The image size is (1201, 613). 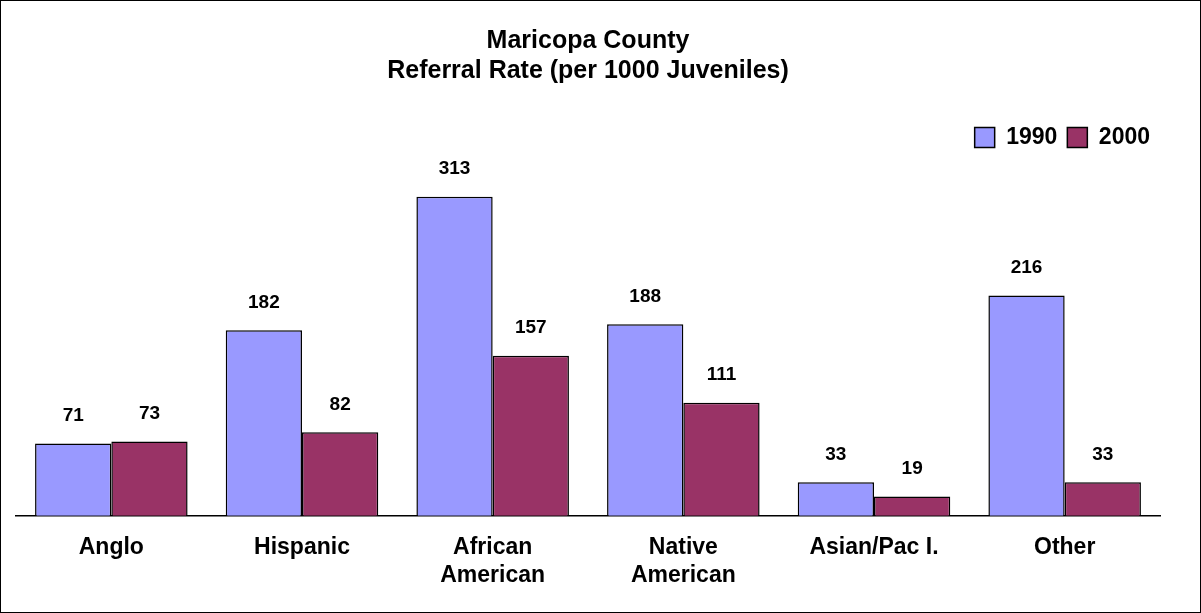 What do you see at coordinates (111, 545) in the screenshot?
I see `x-tick-label: Anglo` at bounding box center [111, 545].